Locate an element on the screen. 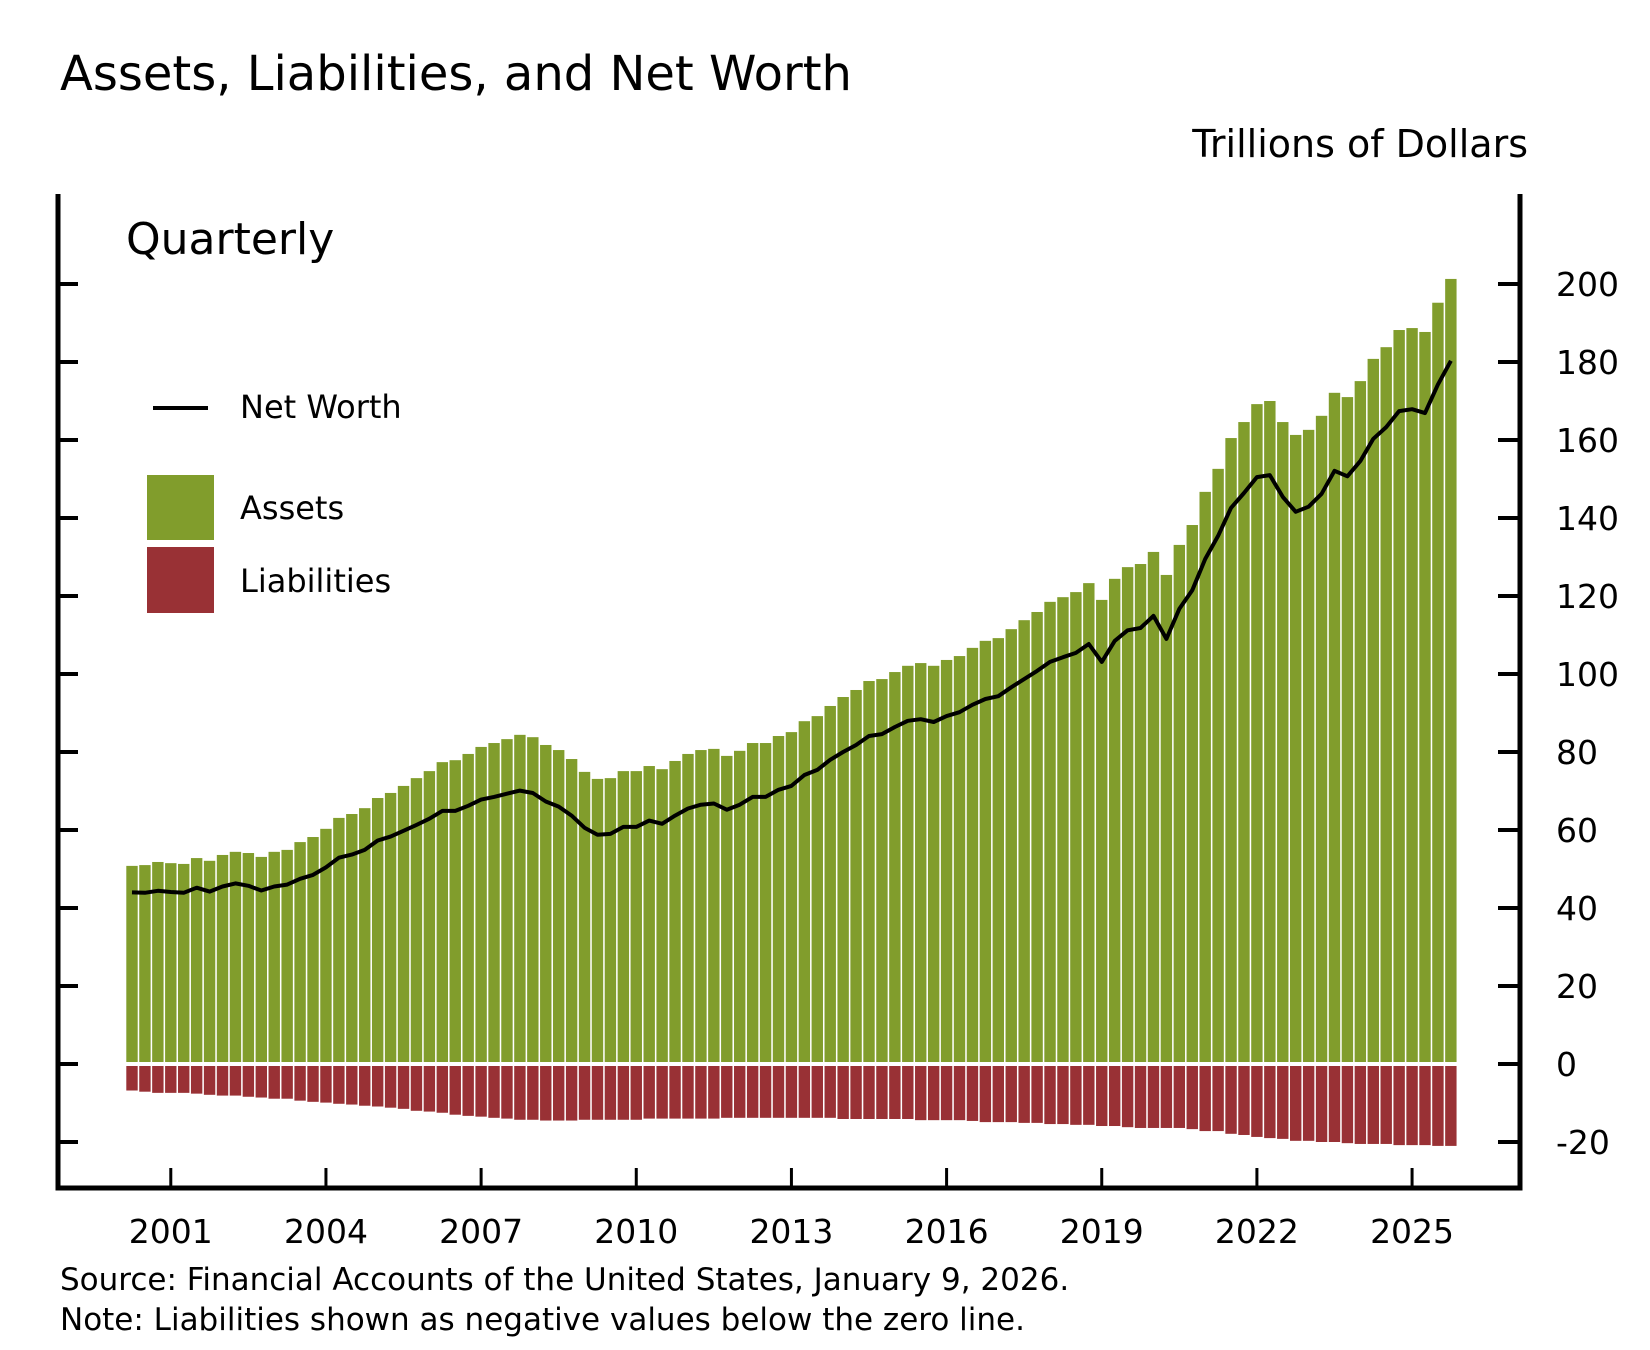  x-tick-label: 2025 is located at coordinates (1412, 1231).